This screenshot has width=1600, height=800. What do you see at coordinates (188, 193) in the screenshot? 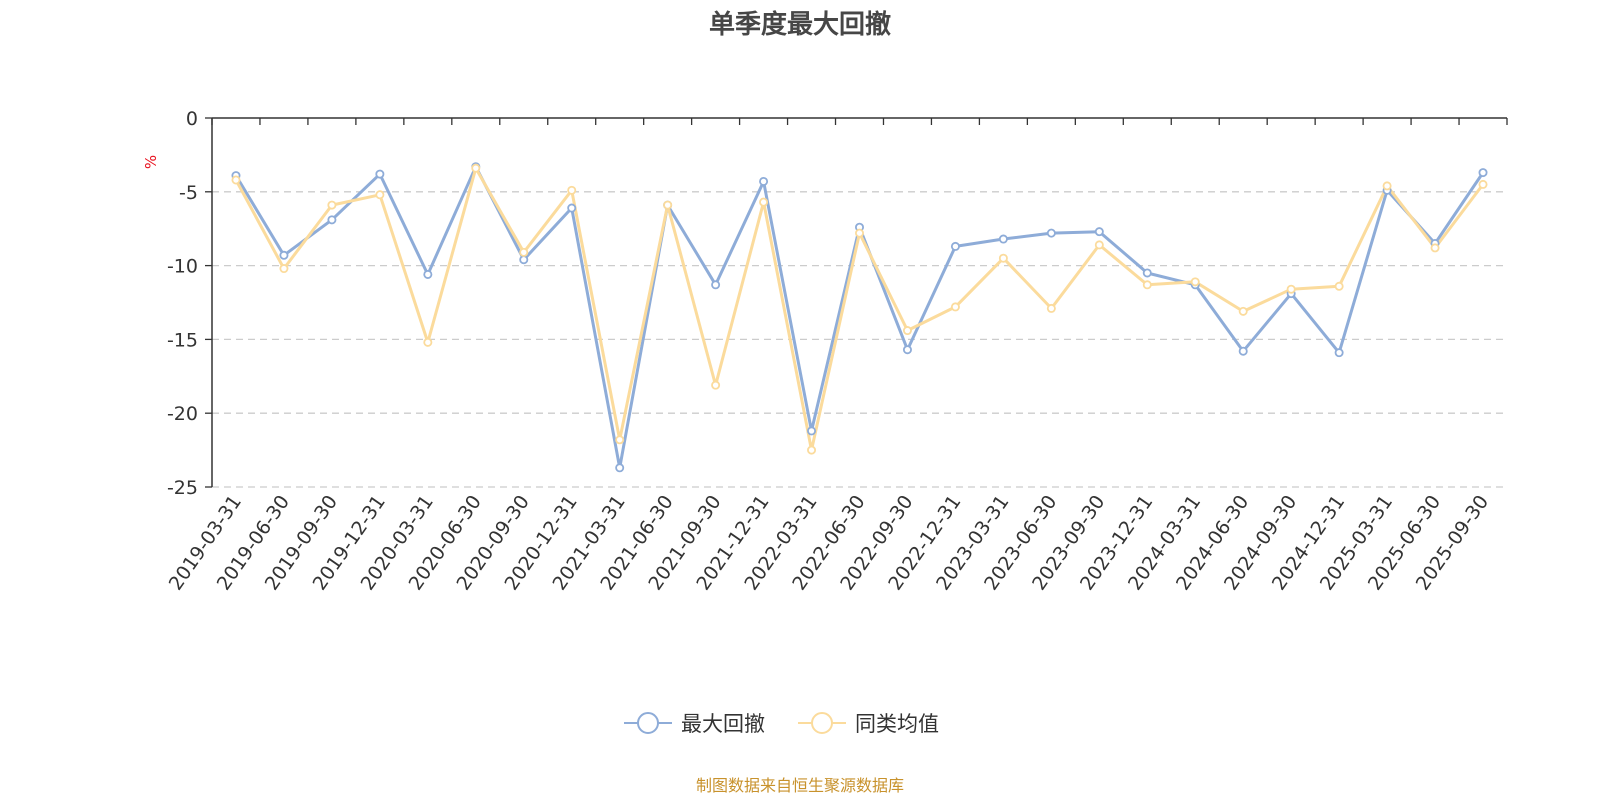
I see `y-tick-label-1: -5` at bounding box center [188, 193].